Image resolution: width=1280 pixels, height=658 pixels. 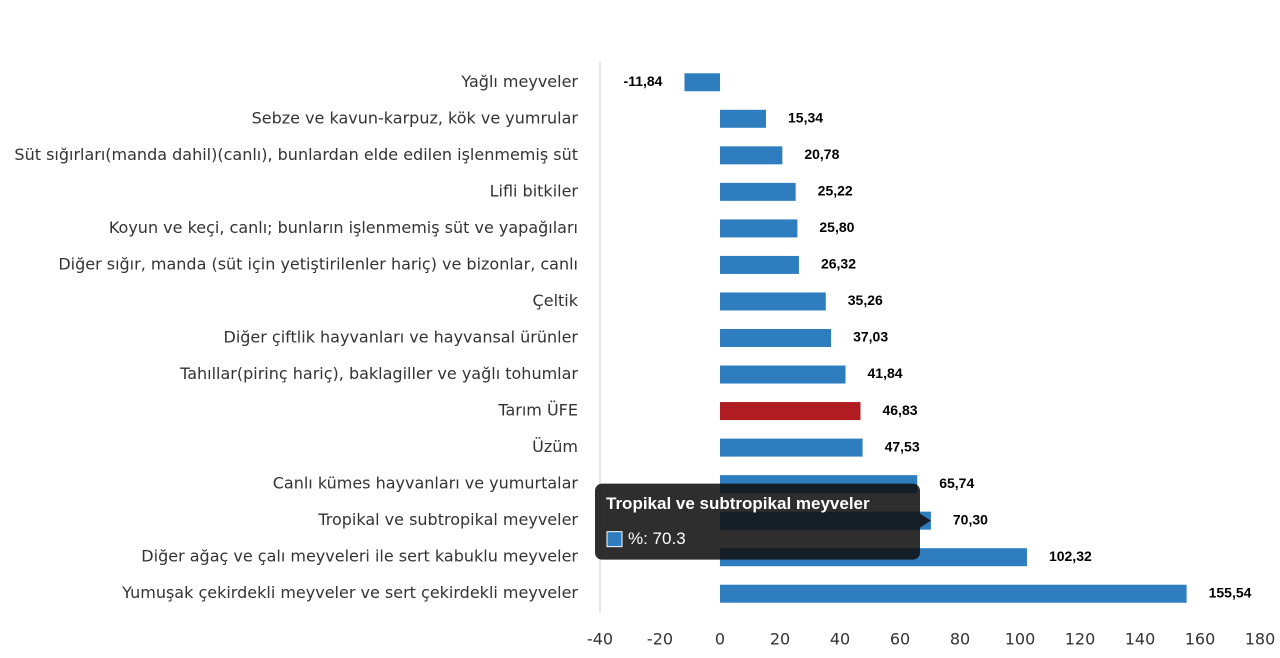 What do you see at coordinates (840, 639) in the screenshot?
I see `x-tick-label: 40` at bounding box center [840, 639].